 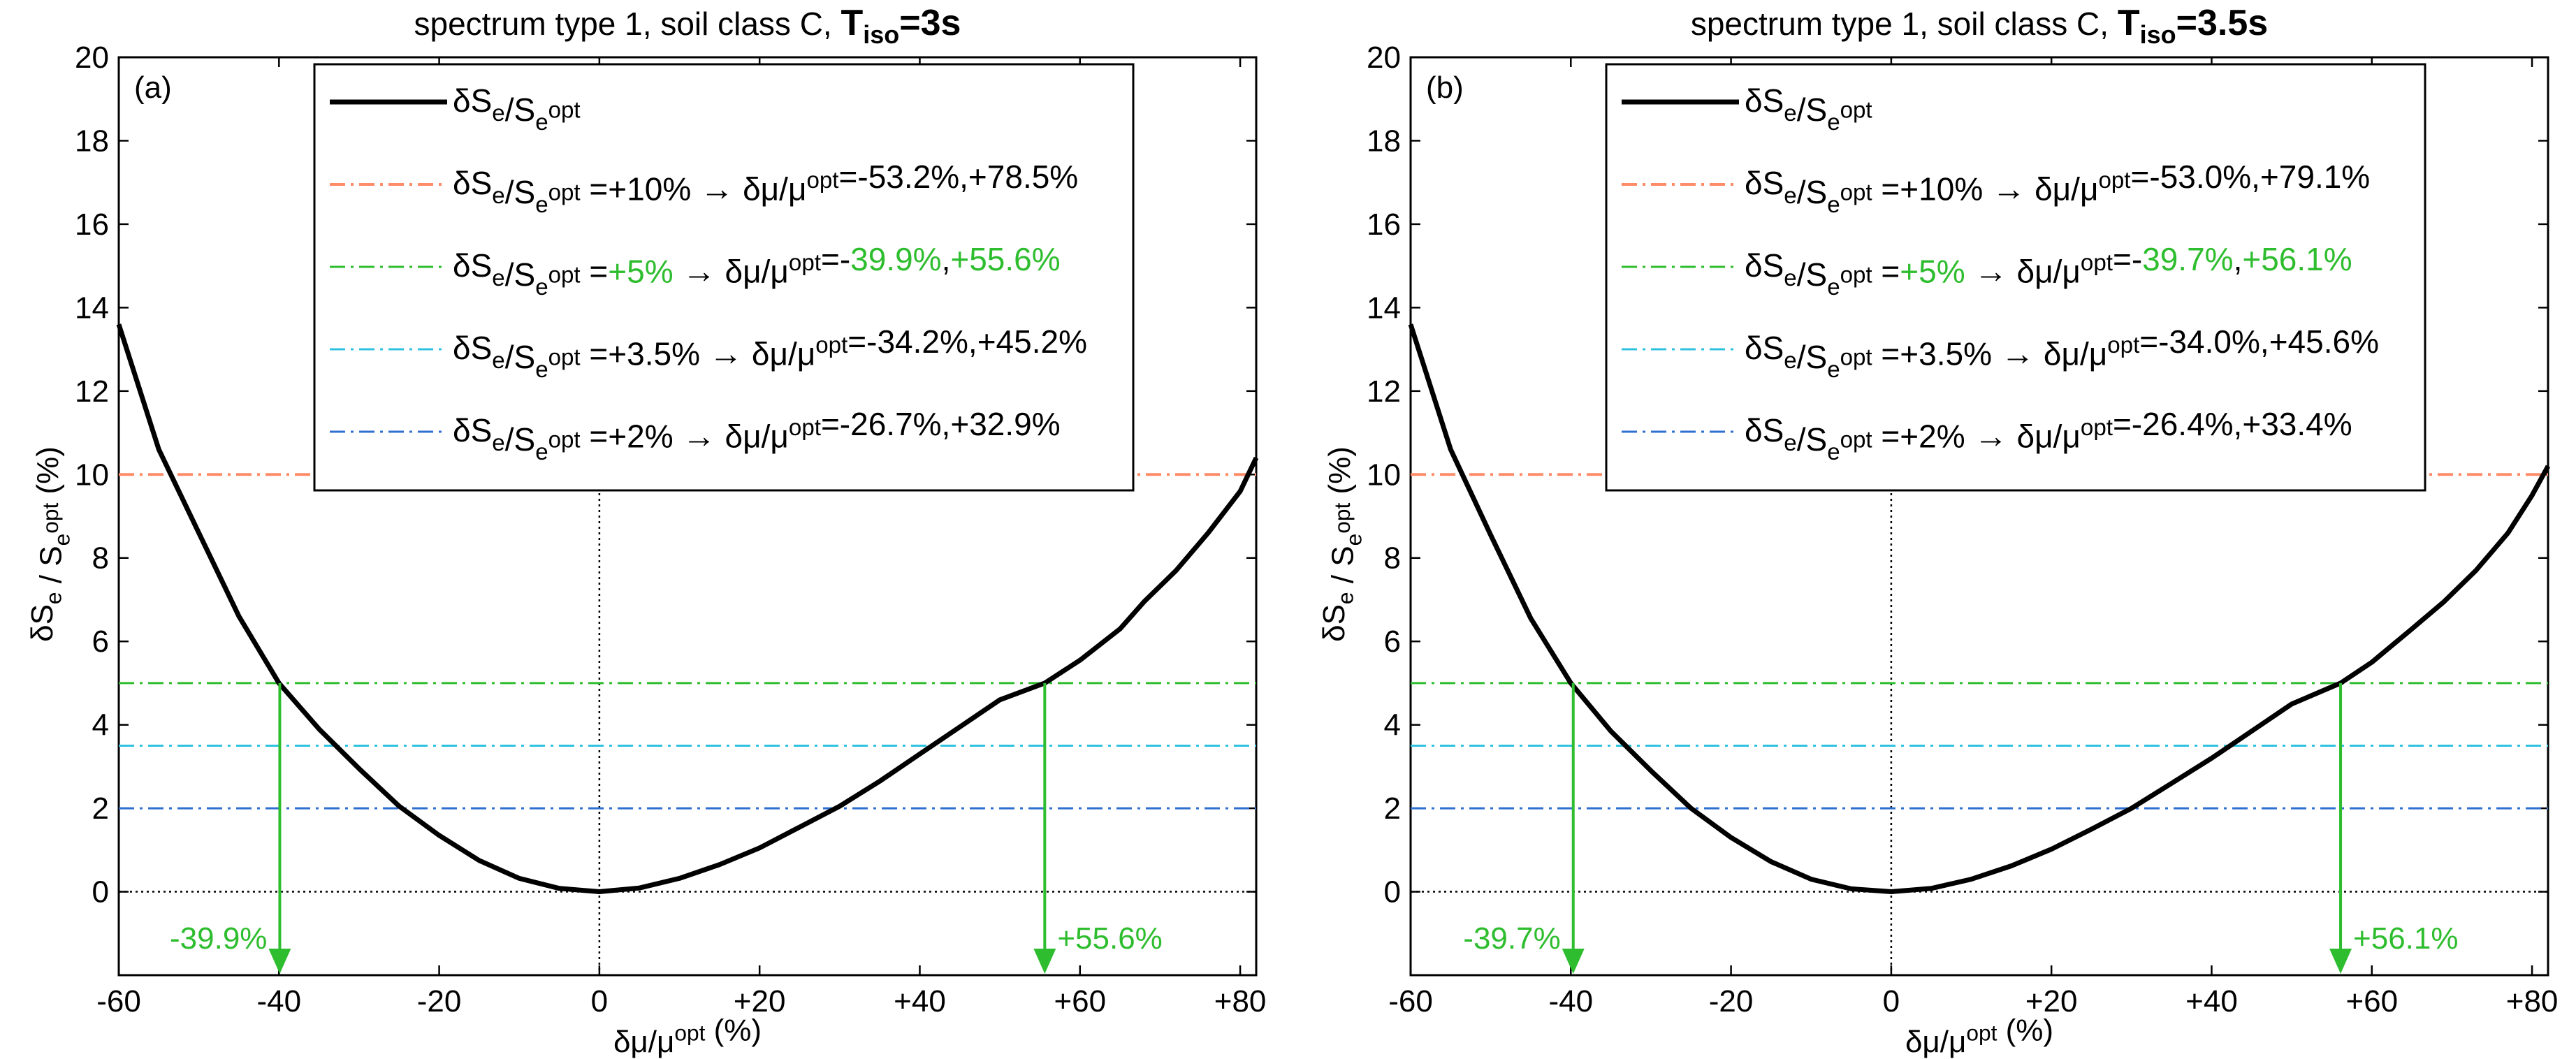 What do you see at coordinates (2127, 259) in the screenshot?
I see `text-run: =-` at bounding box center [2127, 259].